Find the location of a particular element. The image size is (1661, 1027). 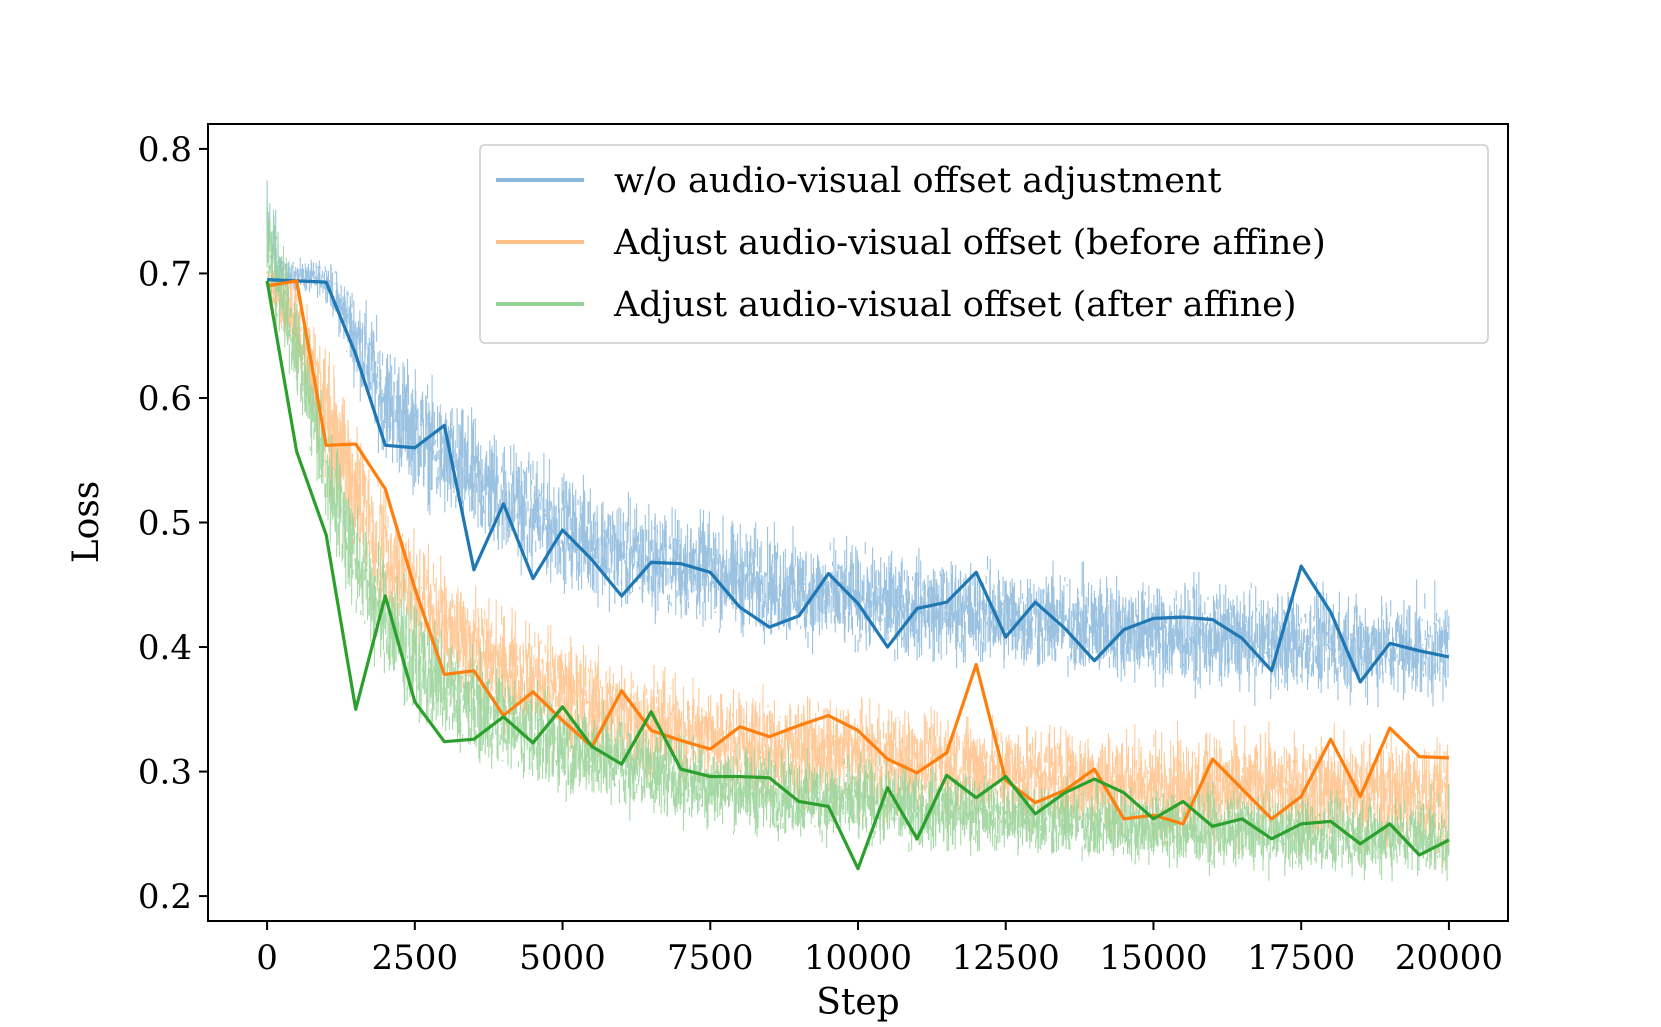

legend-box is located at coordinates (984, 244).